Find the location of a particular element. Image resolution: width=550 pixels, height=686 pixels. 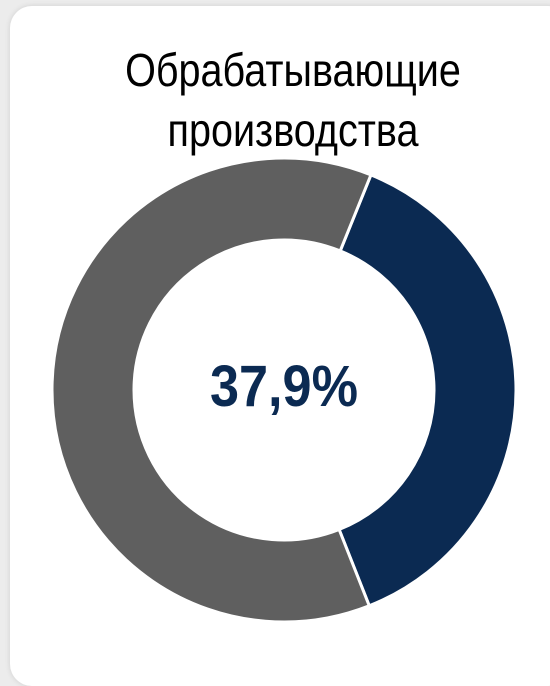

chart-title-line-2: производства is located at coordinates (293, 130).